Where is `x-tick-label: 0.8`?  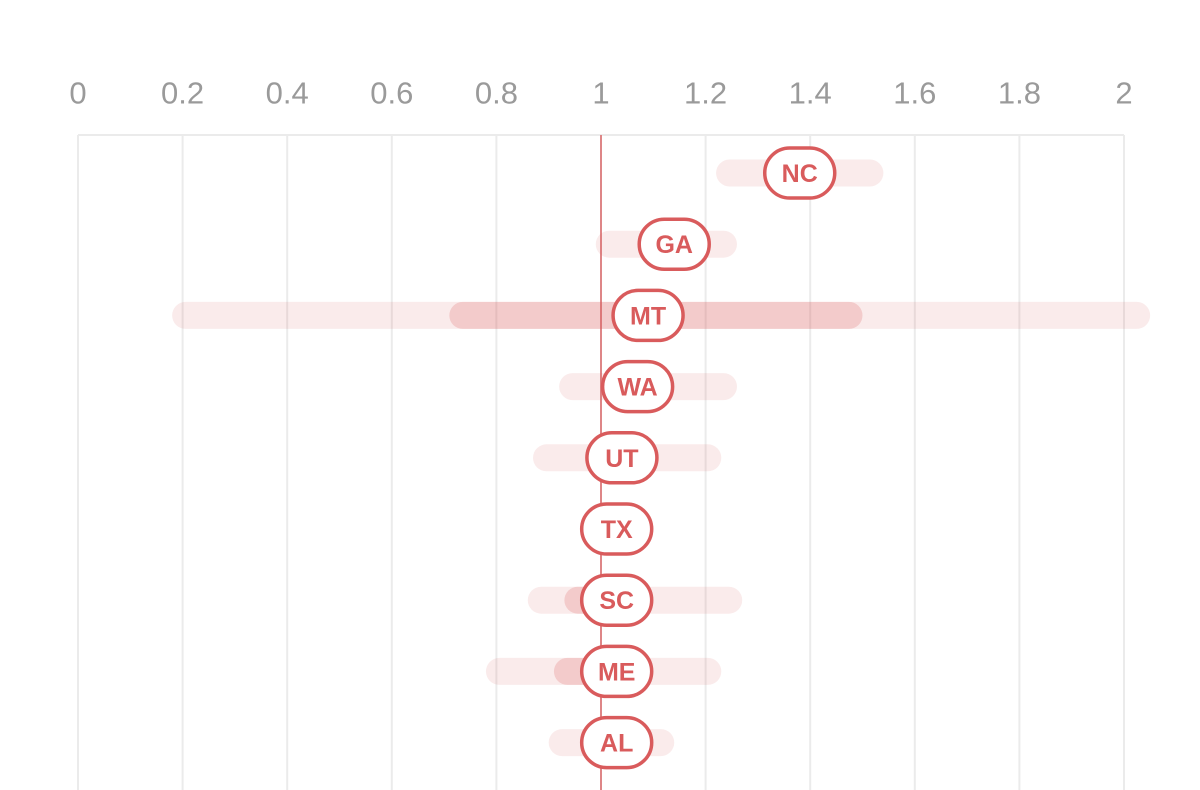
x-tick-label: 0.8 is located at coordinates (496, 93).